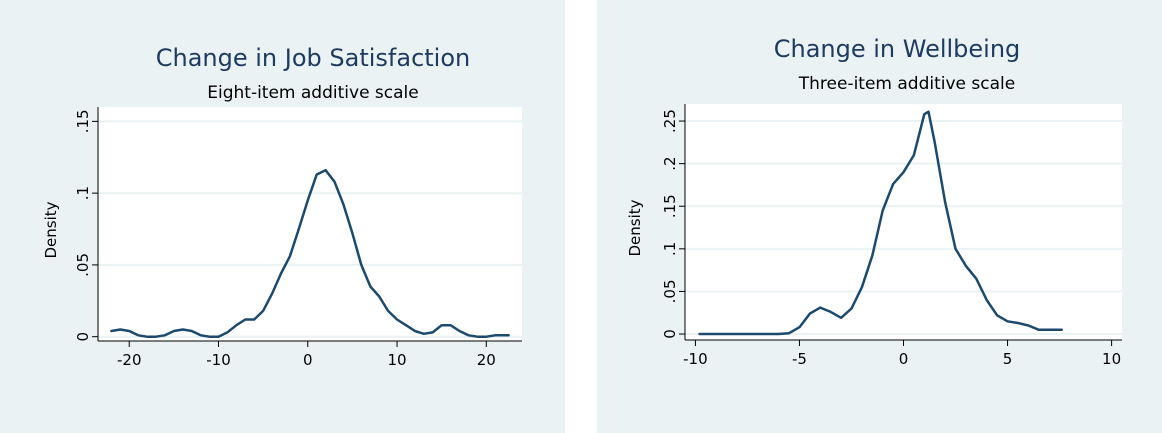 The width and height of the screenshot is (1162, 433). Describe the element at coordinates (906, 84) in the screenshot. I see `chart-subtitle: Three-item additive scale` at that location.